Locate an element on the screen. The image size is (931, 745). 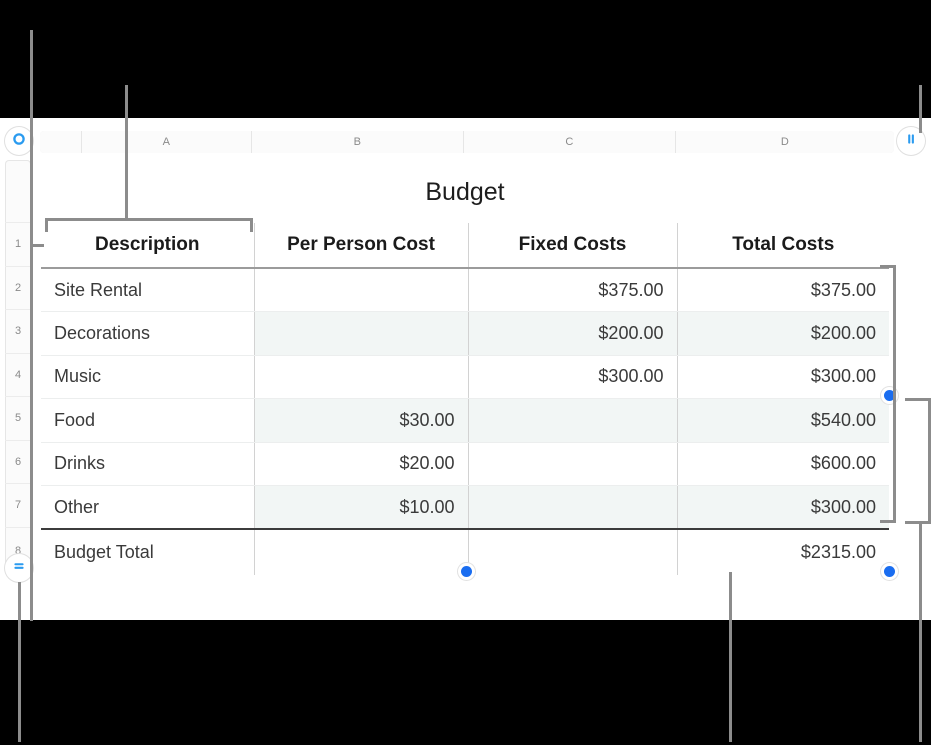
cell-footer-total: $2315.00 is located at coordinates (783, 551).